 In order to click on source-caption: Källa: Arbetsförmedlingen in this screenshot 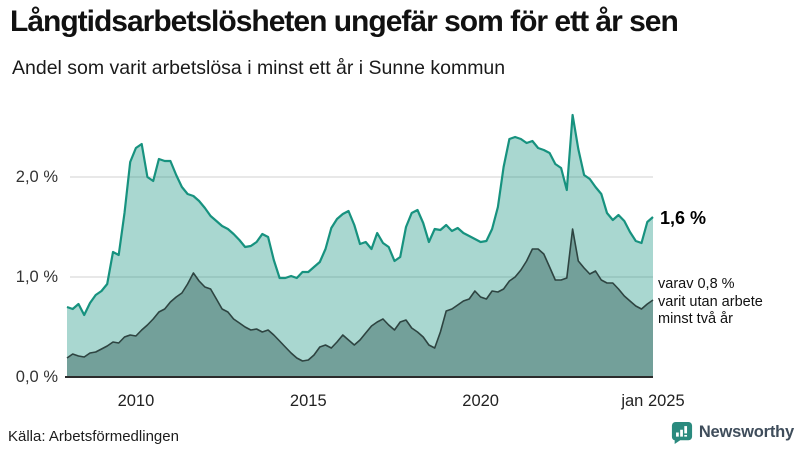, I will do `click(93, 436)`.